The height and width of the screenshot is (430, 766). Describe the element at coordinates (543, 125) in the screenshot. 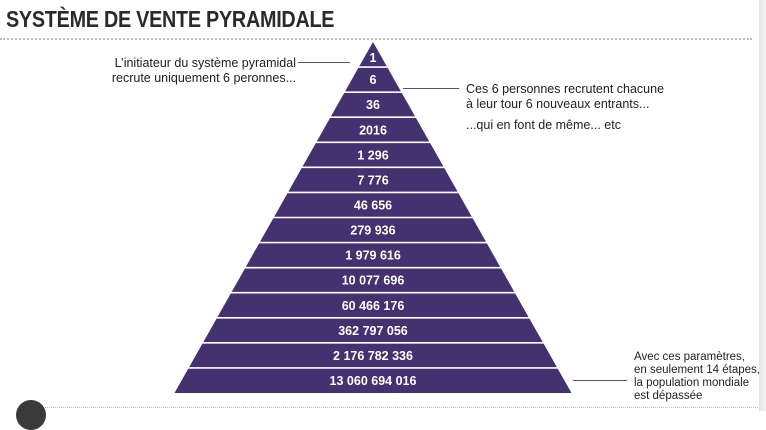

I see `same-note: ...qui en font de même... etc` at that location.